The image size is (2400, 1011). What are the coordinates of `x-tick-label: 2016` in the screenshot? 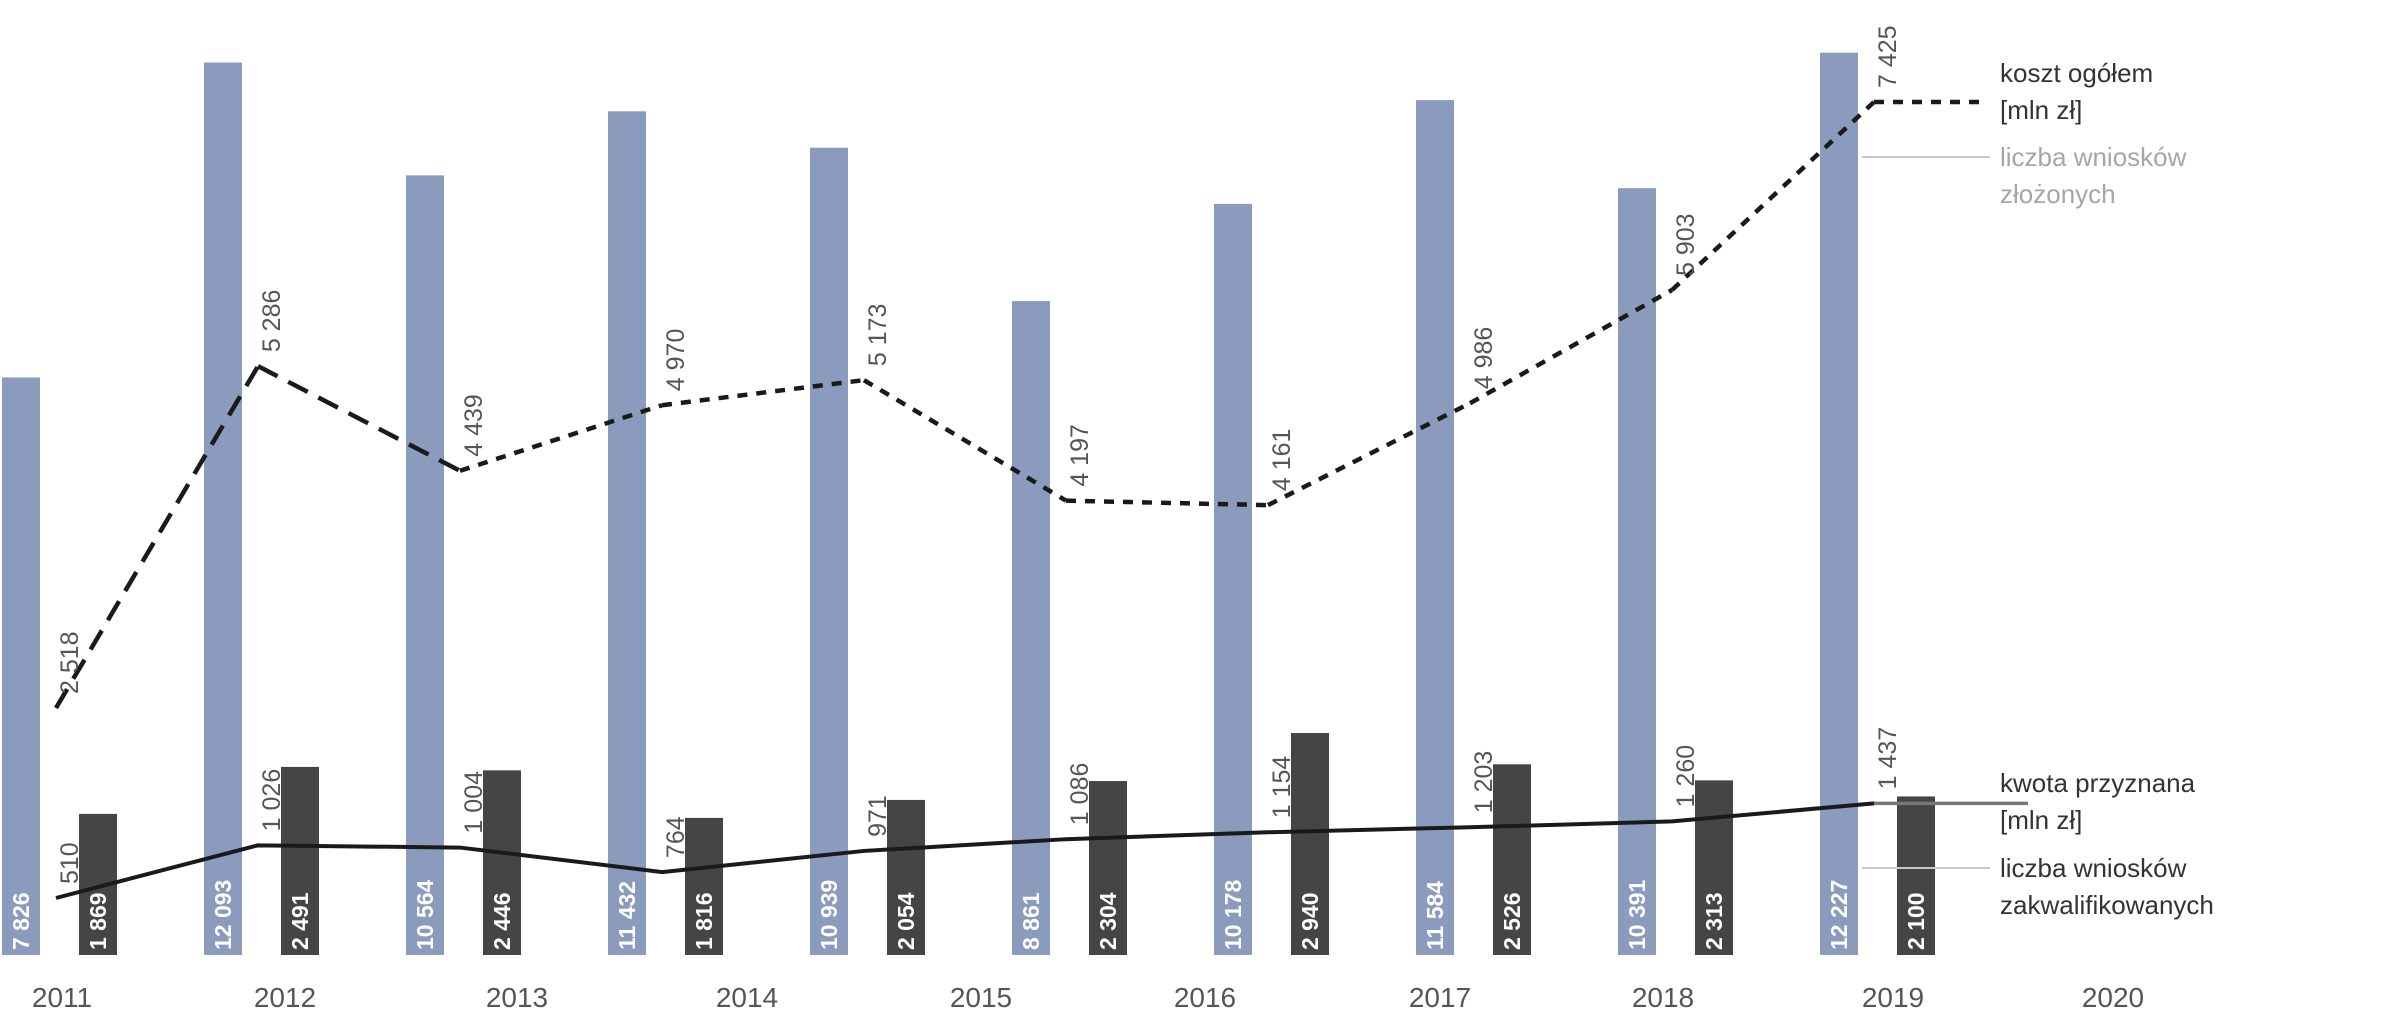 It's located at (1205, 996).